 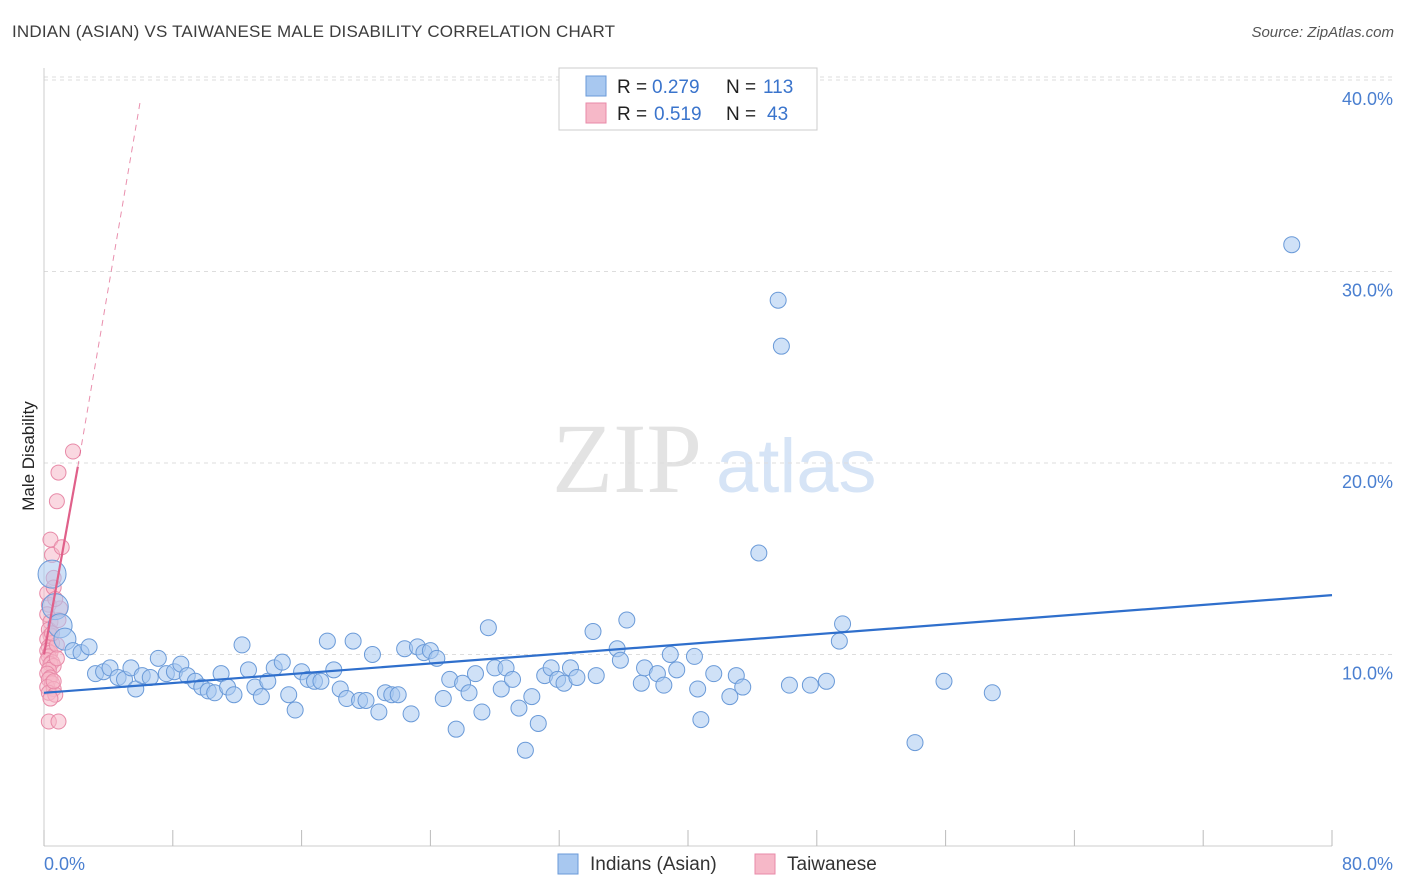 I want to click on series-legend-swatch-pink, so click(x=765, y=864).